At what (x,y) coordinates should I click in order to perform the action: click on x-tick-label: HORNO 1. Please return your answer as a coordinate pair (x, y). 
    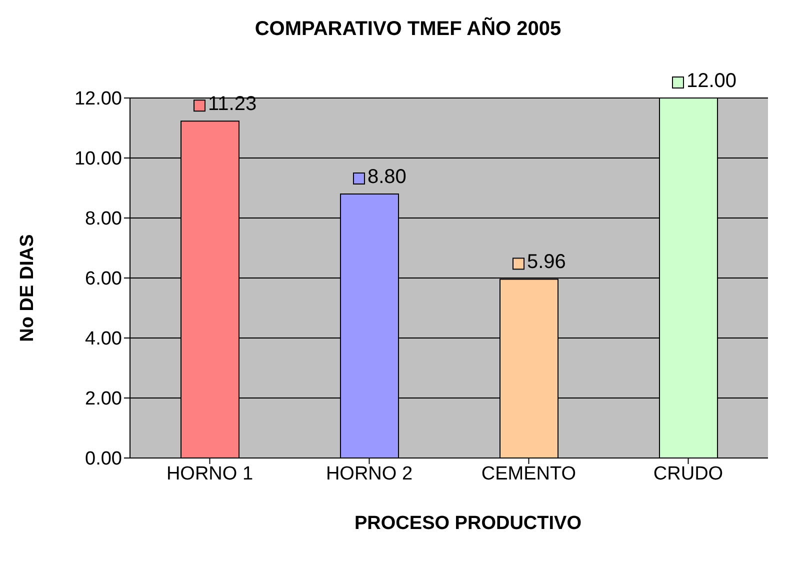
    Looking at the image, I should click on (210, 473).